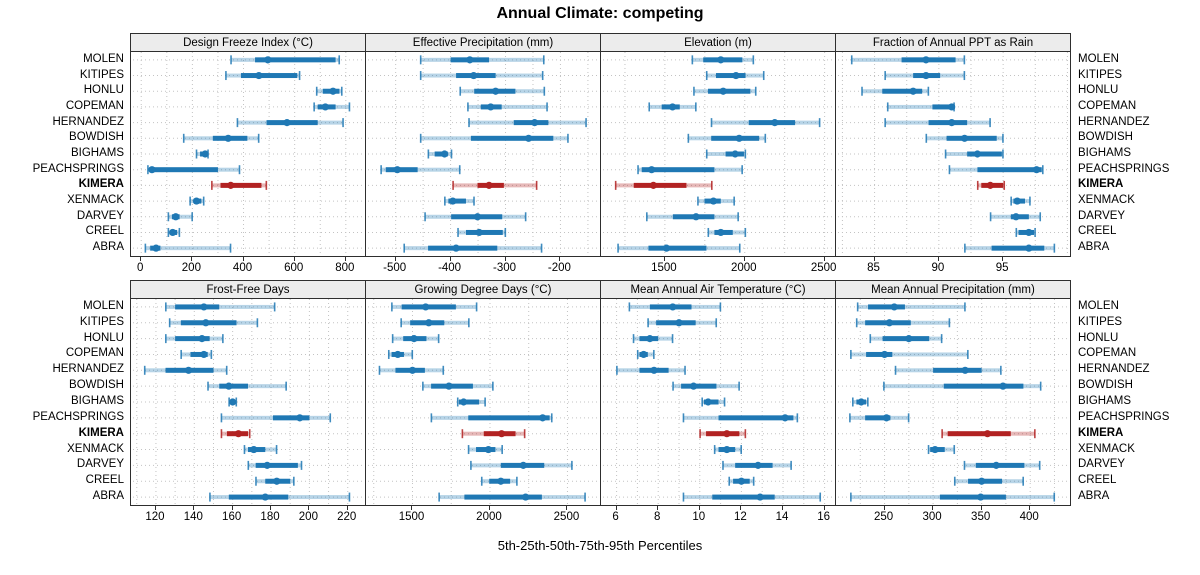 The image size is (1200, 575). Describe the element at coordinates (953, 42) in the screenshot. I see `panel-strip-fraction-of-annual-ppt-as-rain: Fraction of Annual PPT as Rain` at that location.